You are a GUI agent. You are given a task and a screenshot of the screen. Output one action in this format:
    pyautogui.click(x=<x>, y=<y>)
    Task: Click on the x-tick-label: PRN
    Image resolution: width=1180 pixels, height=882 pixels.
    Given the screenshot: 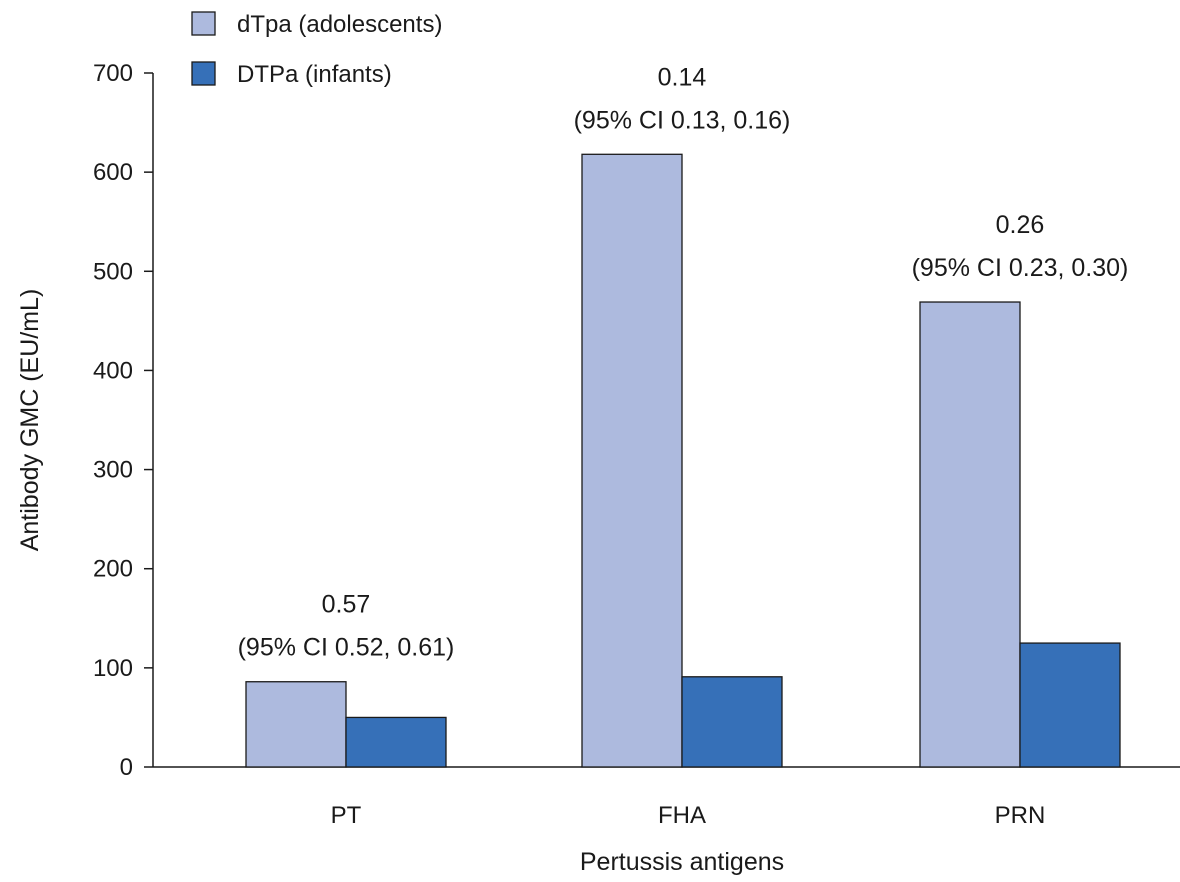 What is the action you would take?
    pyautogui.click(x=1020, y=815)
    